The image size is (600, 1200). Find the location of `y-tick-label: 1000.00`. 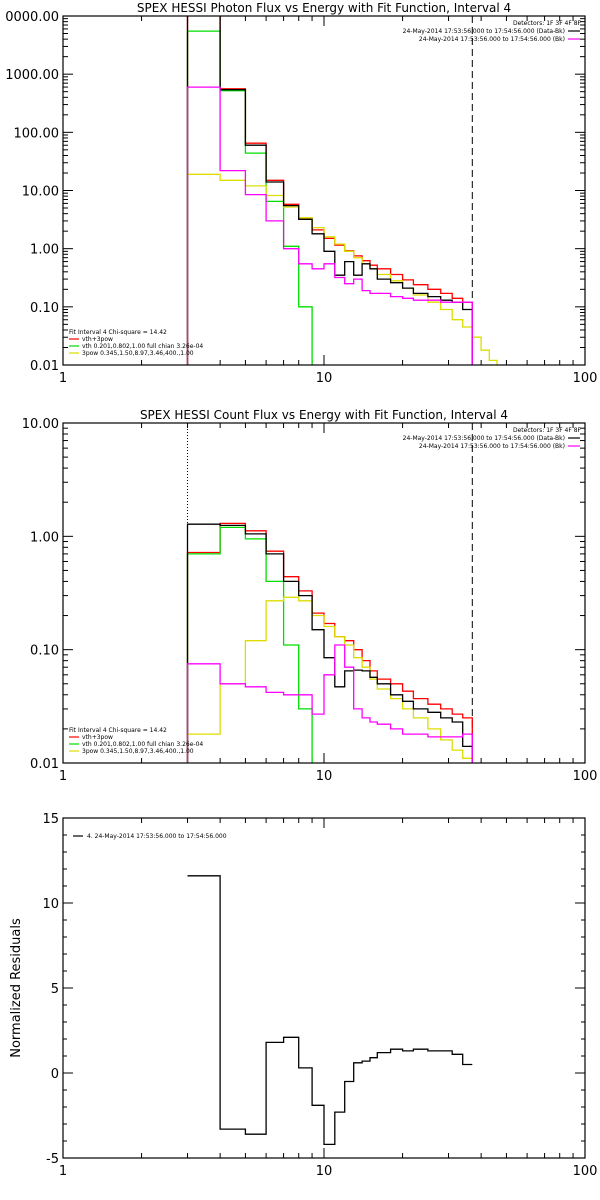

y-tick-label: 1000.00 is located at coordinates (32, 75).